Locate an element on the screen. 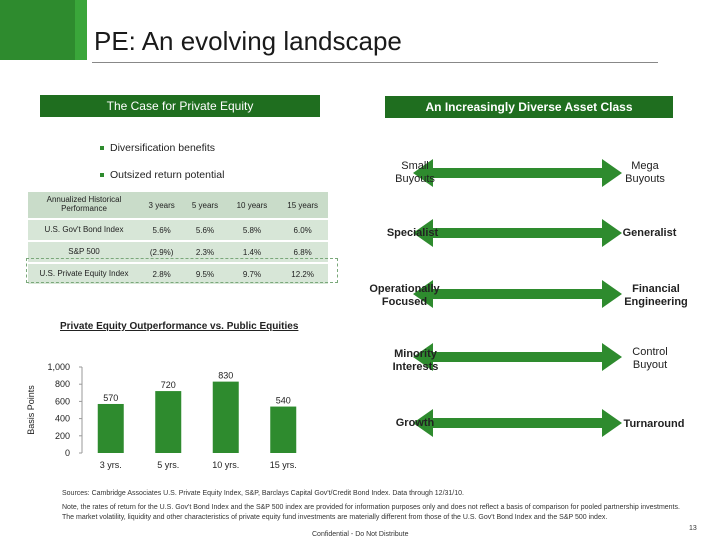 Image resolution: width=720 pixels, height=540 pixels. table-row: S&P 500 (2.9%) 2.3% 1.4% 6.8% is located at coordinates (178, 252).